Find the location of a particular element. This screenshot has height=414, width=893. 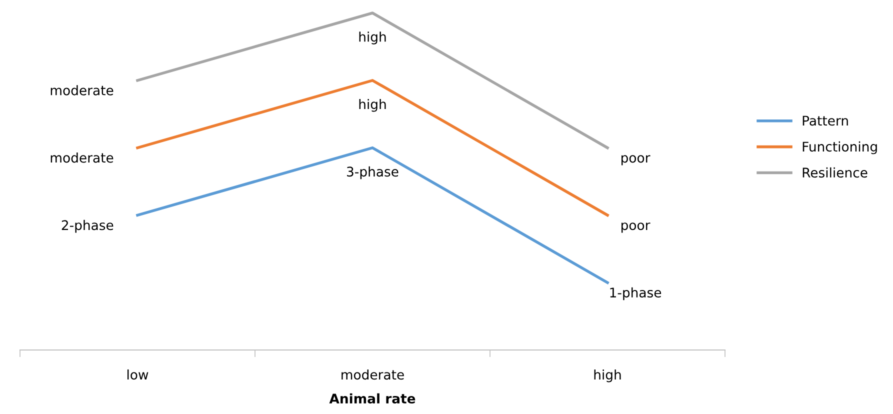

annotation: 3-phase is located at coordinates (372, 173).